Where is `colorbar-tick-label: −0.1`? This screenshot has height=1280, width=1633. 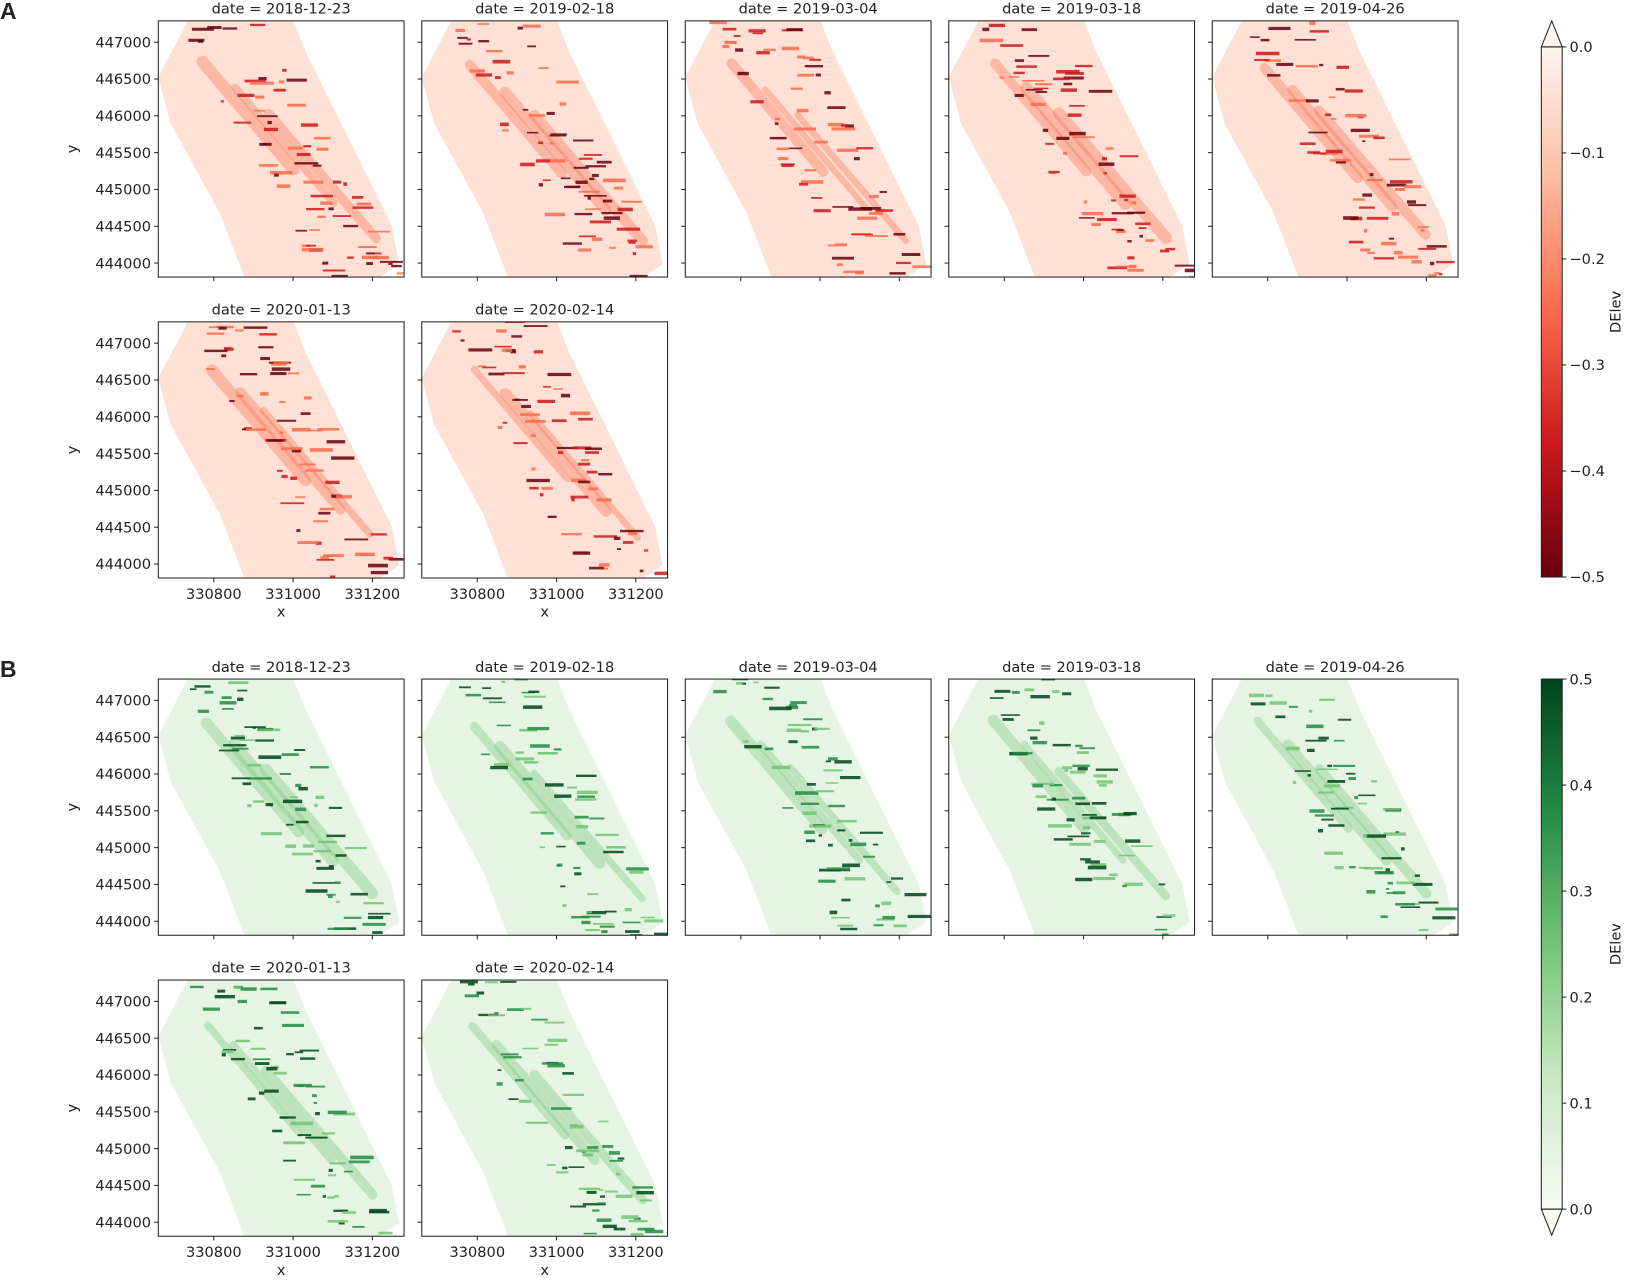 colorbar-tick-label: −0.1 is located at coordinates (1586, 153).